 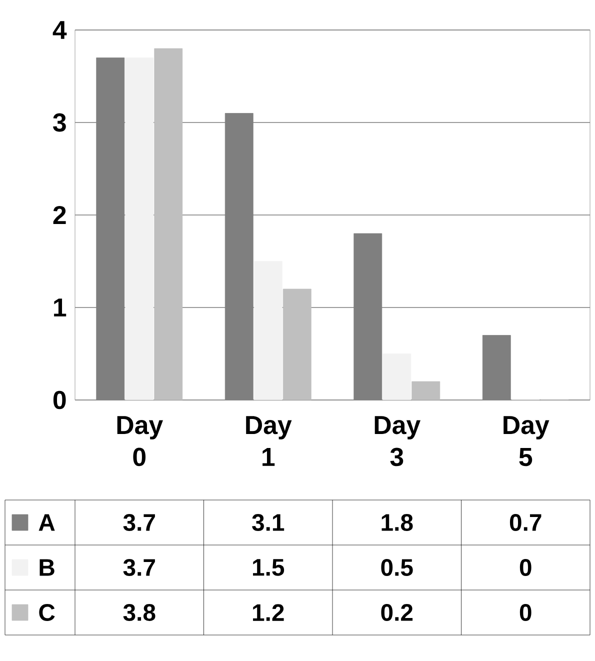 I want to click on y-tick-label: 3, so click(x=59, y=122).